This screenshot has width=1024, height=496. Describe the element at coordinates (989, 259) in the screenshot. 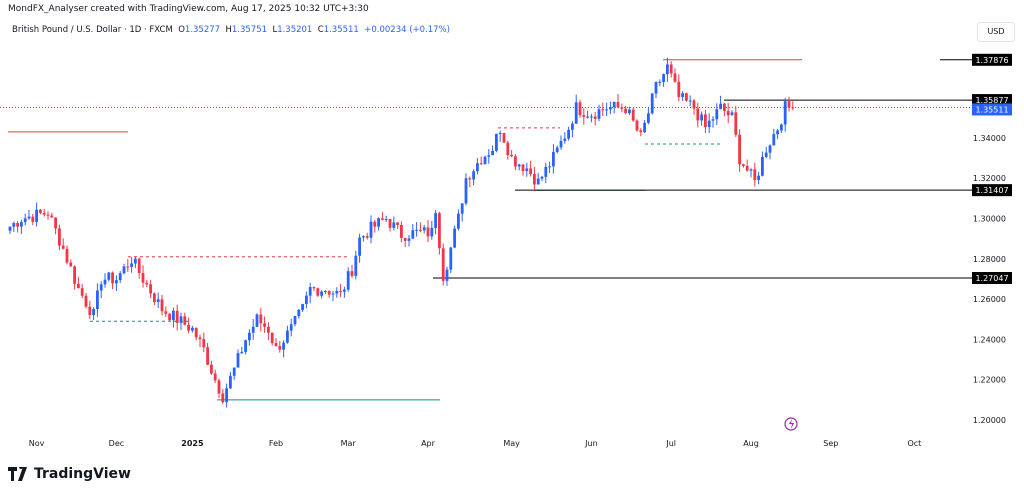

I see `y-tick-label: 1.28000` at that location.